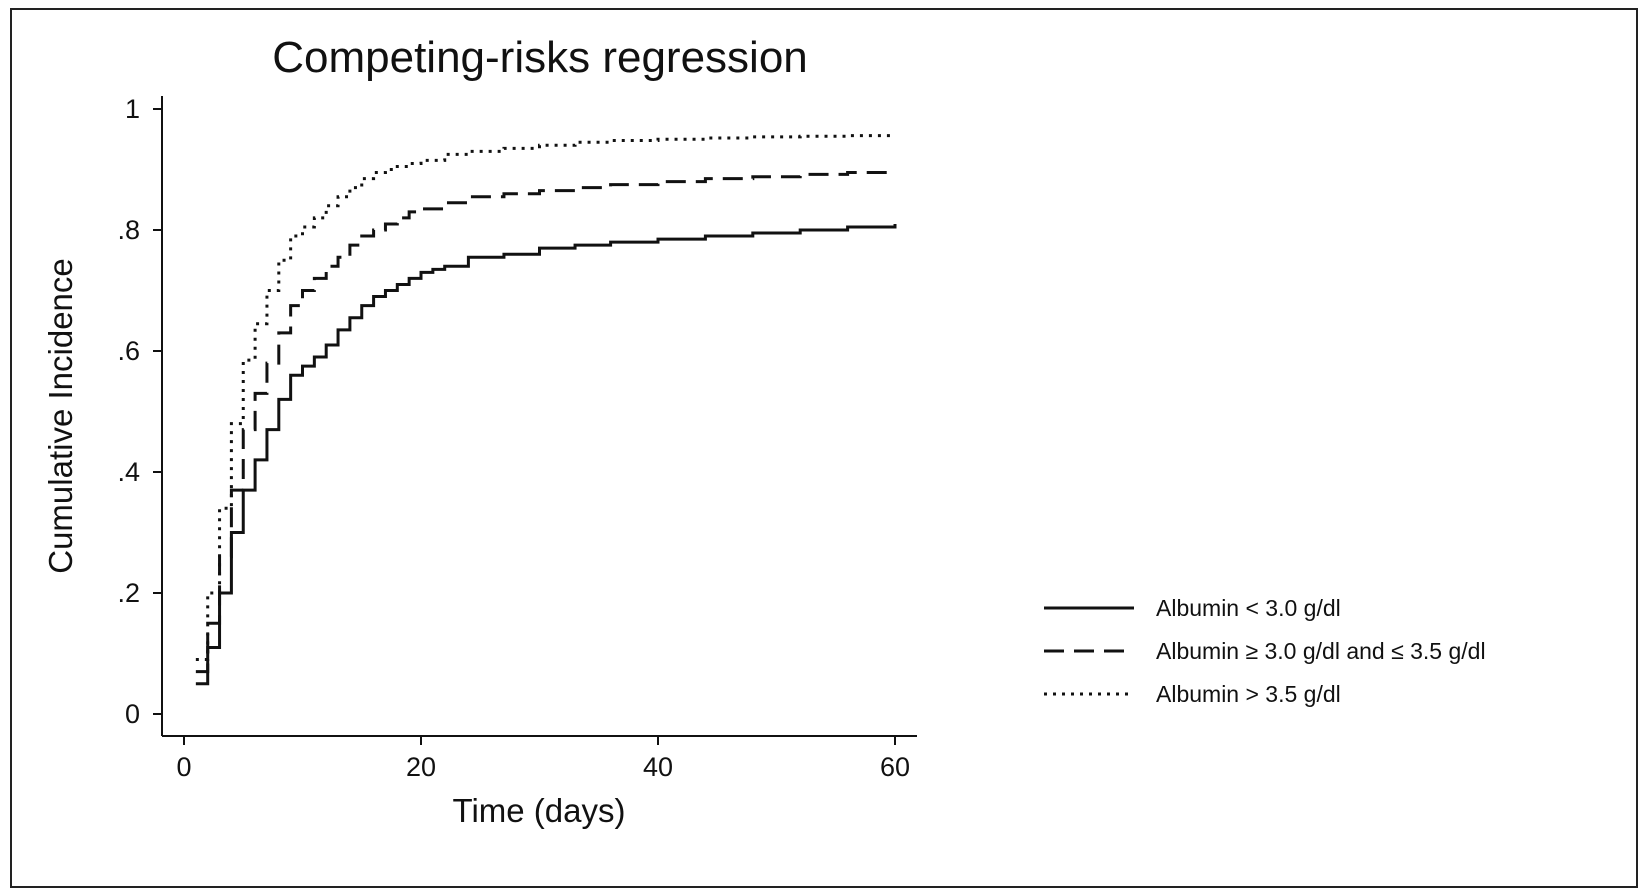  I want to click on x-tick-label: 20, so click(421, 767).